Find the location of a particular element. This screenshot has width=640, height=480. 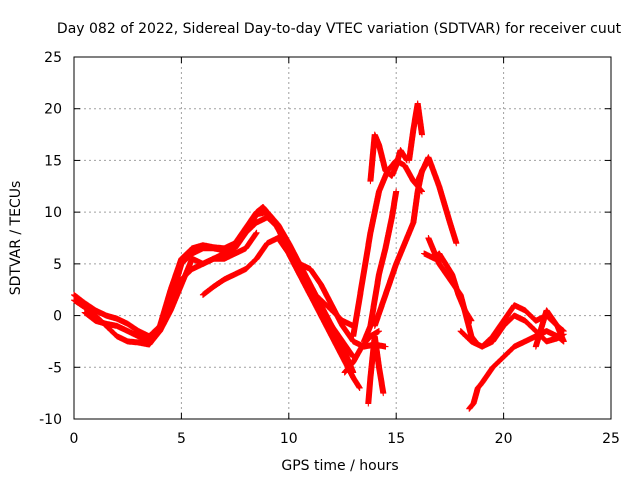

y-tick-label: -10 is located at coordinates (50, 420).